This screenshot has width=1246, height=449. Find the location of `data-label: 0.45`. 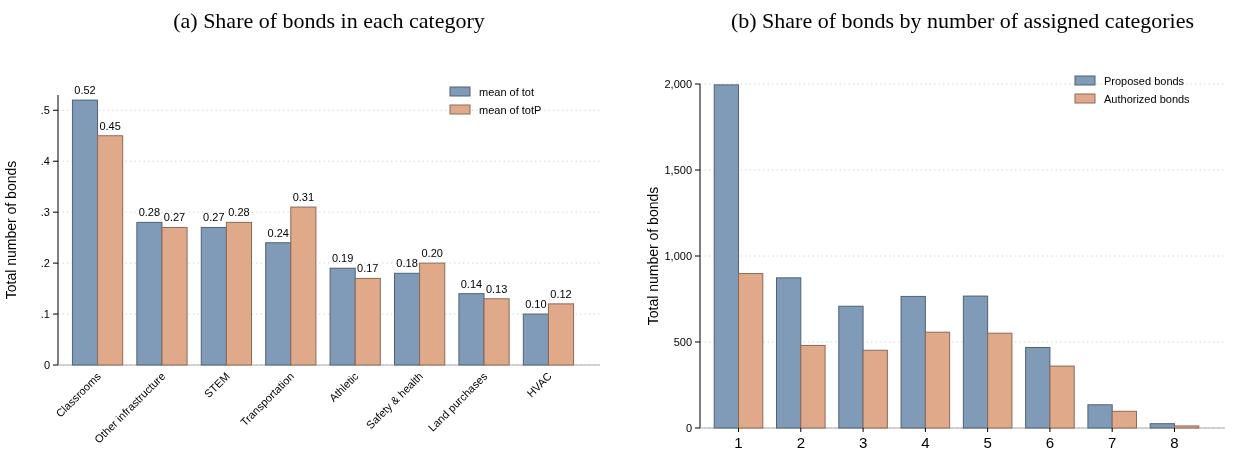

data-label: 0.45 is located at coordinates (110, 125).